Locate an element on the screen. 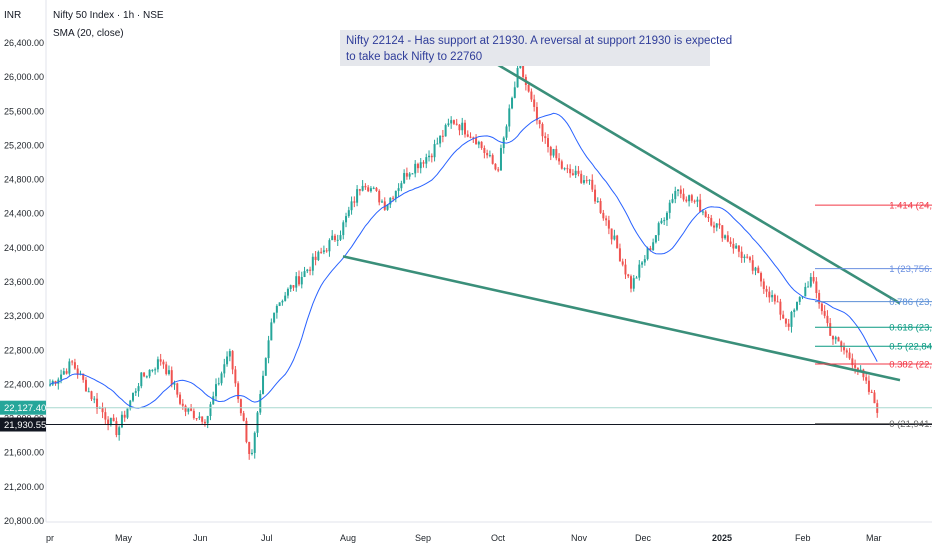  fib-level-label: 0.618 (23, is located at coordinates (910, 328).